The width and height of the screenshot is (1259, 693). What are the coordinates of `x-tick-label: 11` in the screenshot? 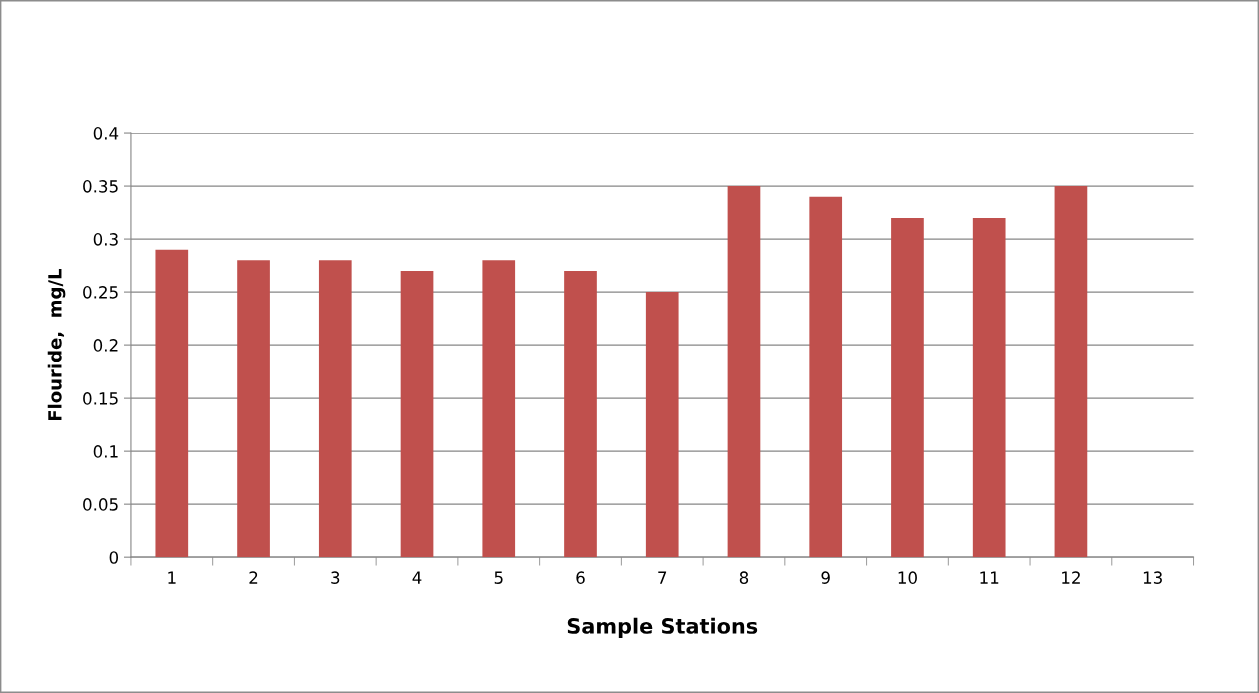 It's located at (989, 577).